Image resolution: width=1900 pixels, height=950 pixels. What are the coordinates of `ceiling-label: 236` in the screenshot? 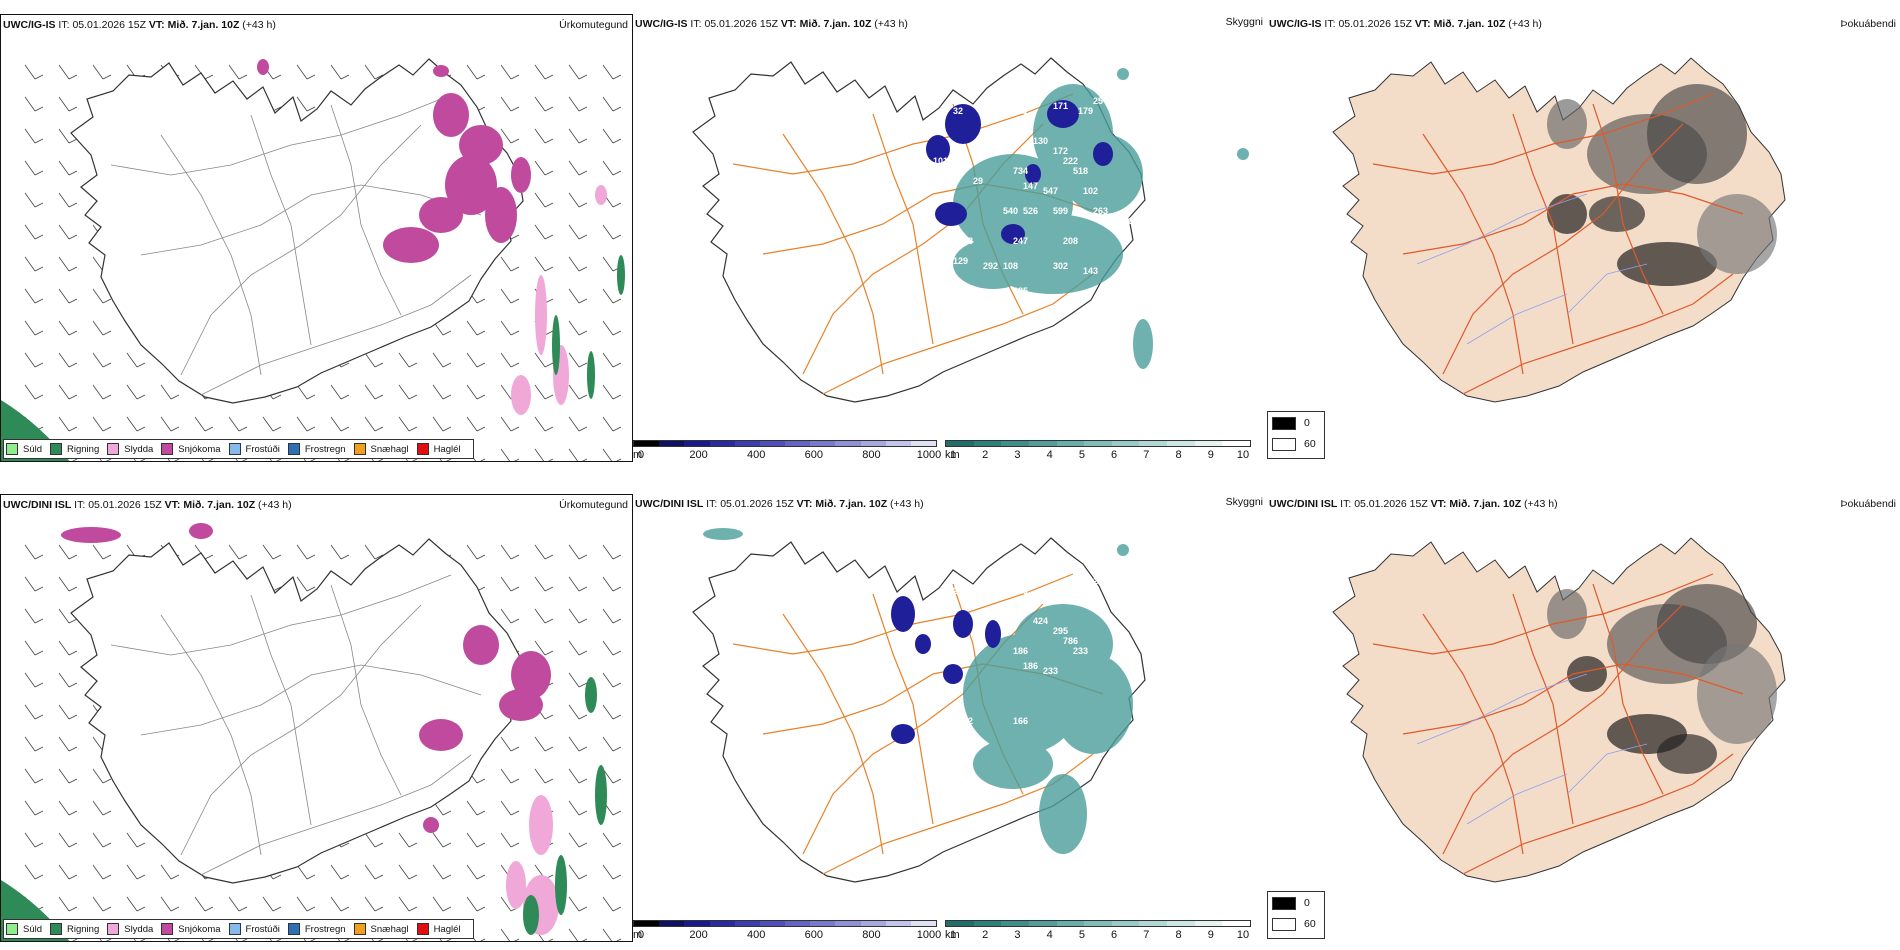 It's located at (1110, 221).